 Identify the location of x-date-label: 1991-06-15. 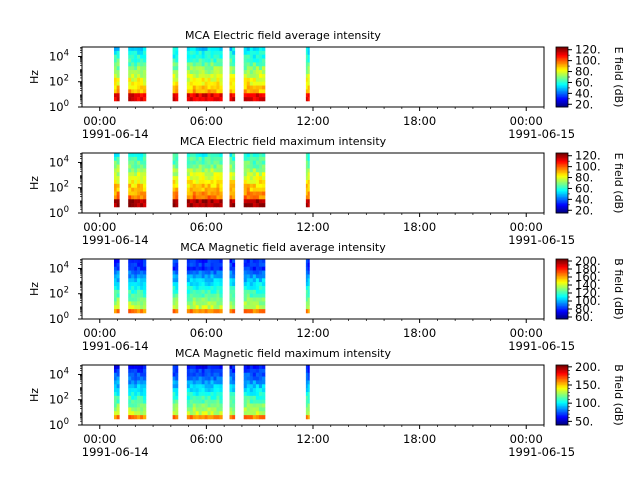
(541, 452).